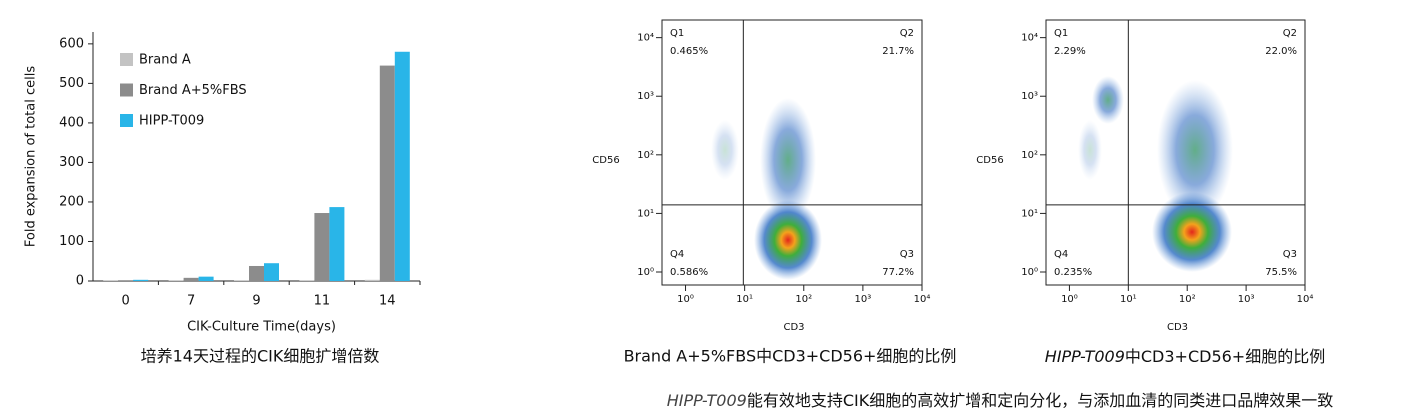 This screenshot has height=413, width=1413. What do you see at coordinates (71, 83) in the screenshot?
I see `y-tick-label: 500` at bounding box center [71, 83].